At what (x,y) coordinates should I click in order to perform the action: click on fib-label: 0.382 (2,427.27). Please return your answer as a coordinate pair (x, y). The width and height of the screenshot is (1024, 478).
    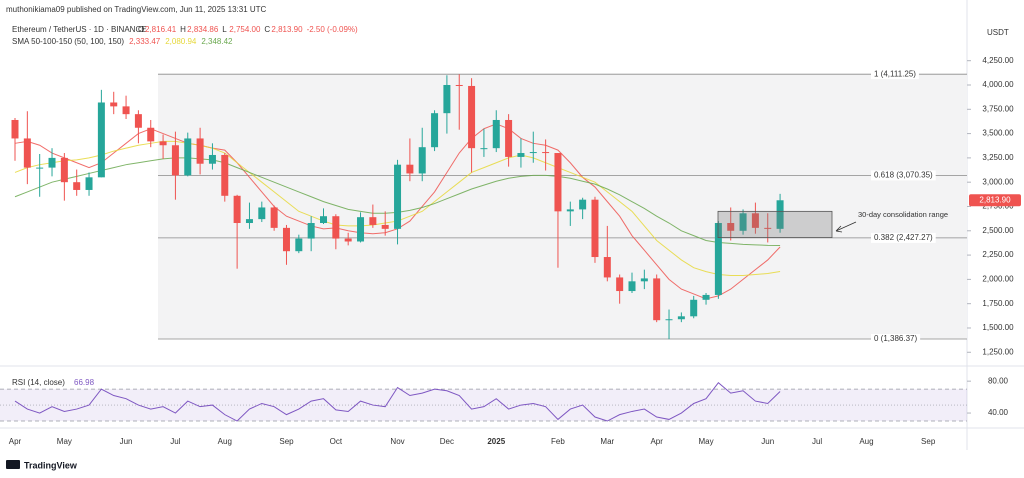
    Looking at the image, I should click on (903, 237).